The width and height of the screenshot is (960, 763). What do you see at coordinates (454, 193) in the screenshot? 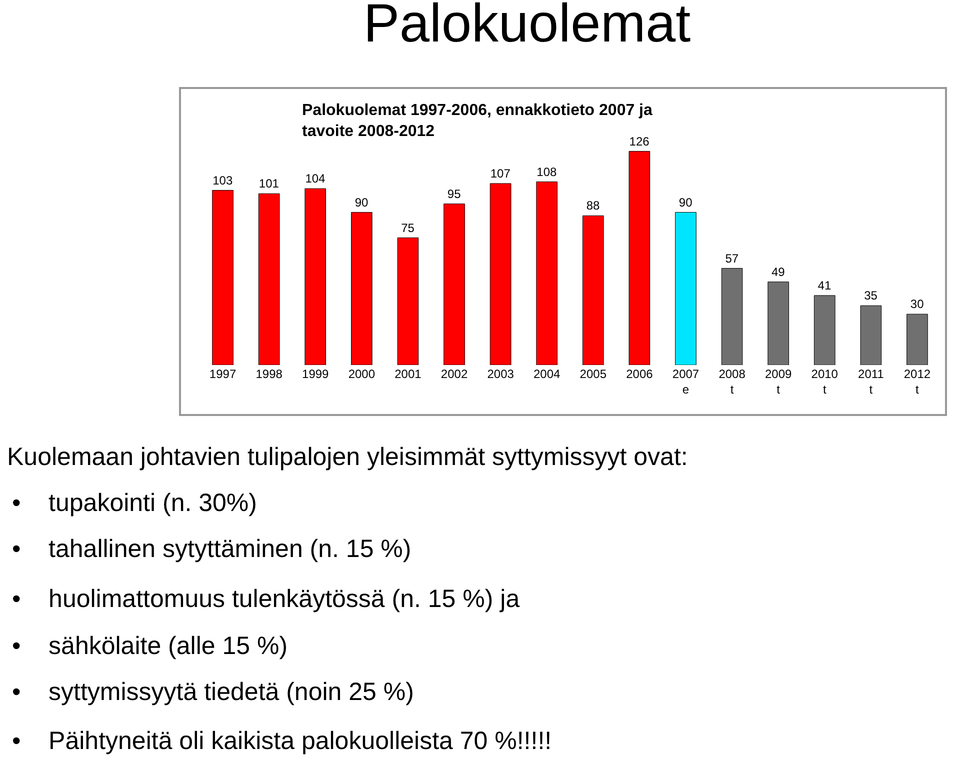
I see `data-label: 95` at bounding box center [454, 193].